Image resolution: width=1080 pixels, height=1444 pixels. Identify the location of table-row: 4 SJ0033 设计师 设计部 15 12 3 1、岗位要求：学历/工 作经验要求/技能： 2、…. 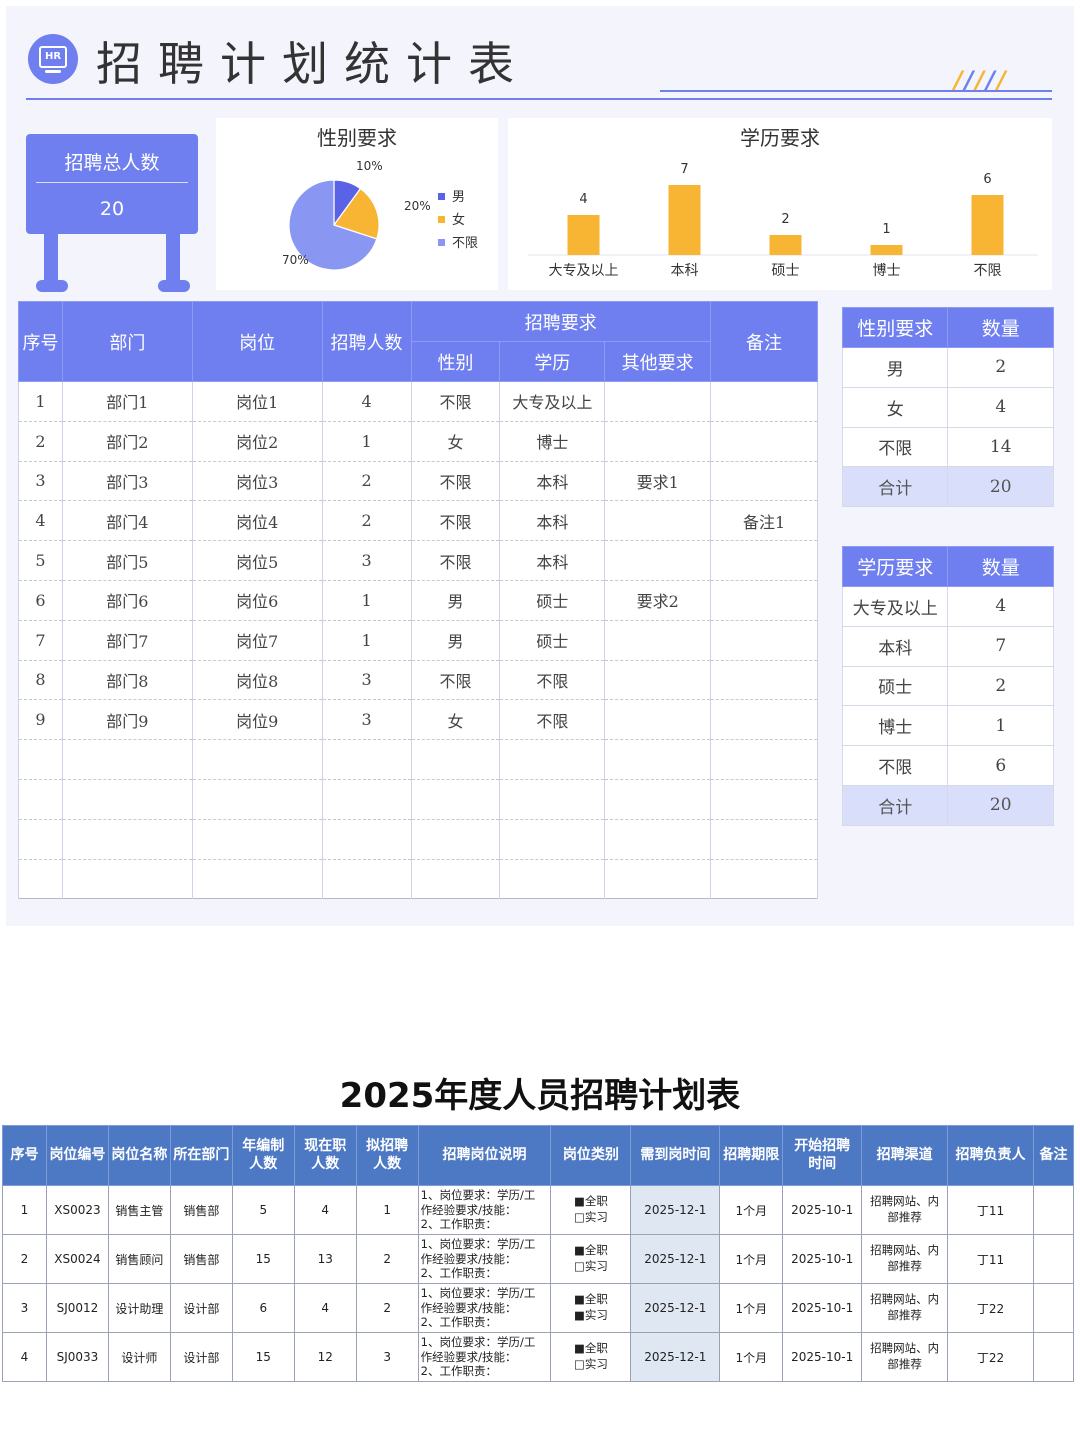
(538, 1357).